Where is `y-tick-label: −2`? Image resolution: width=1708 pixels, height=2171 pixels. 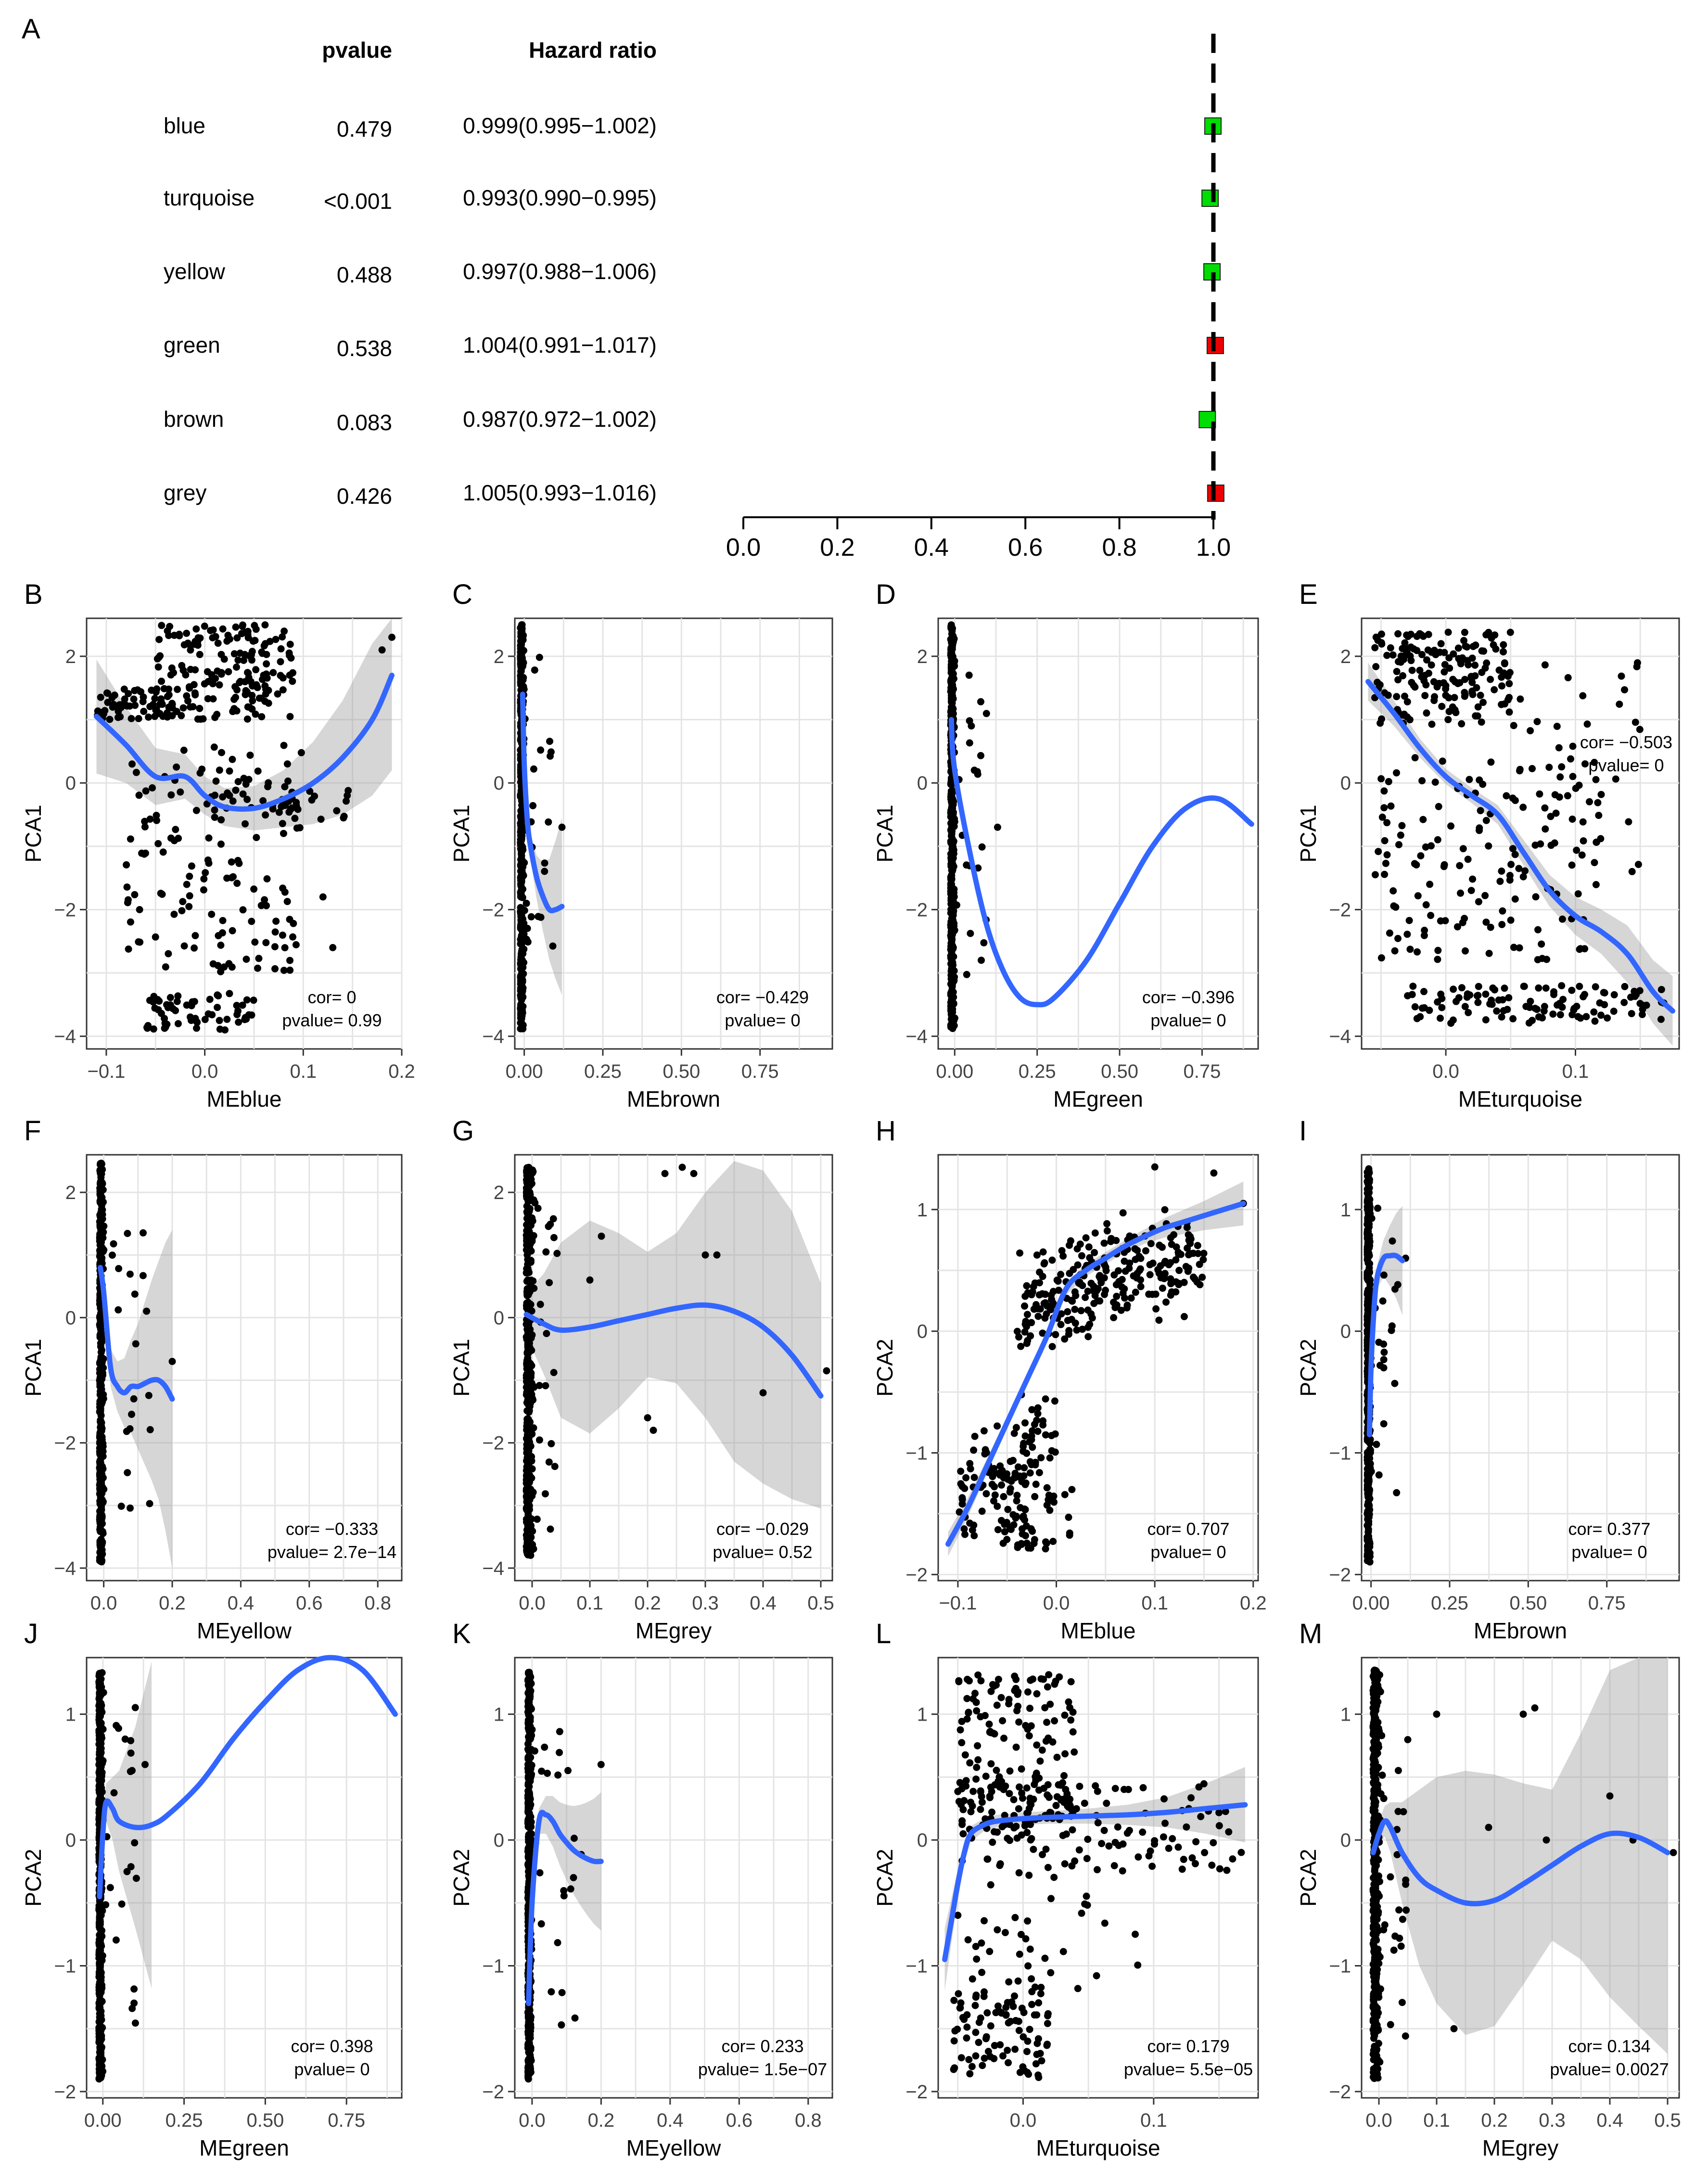 y-tick-label: −2 is located at coordinates (916, 1574).